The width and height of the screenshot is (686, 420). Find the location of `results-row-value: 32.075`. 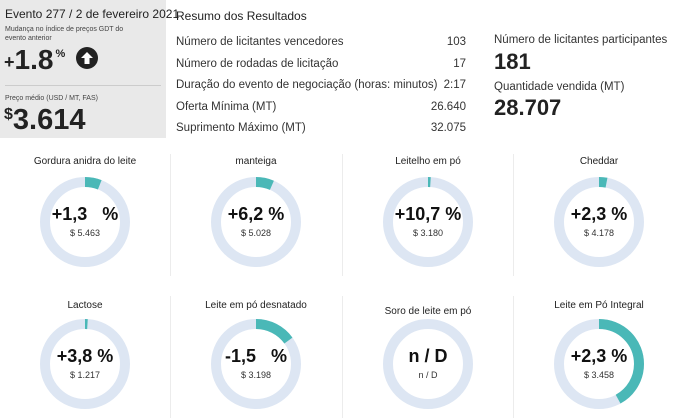

results-row-value: 32.075 is located at coordinates (448, 128).